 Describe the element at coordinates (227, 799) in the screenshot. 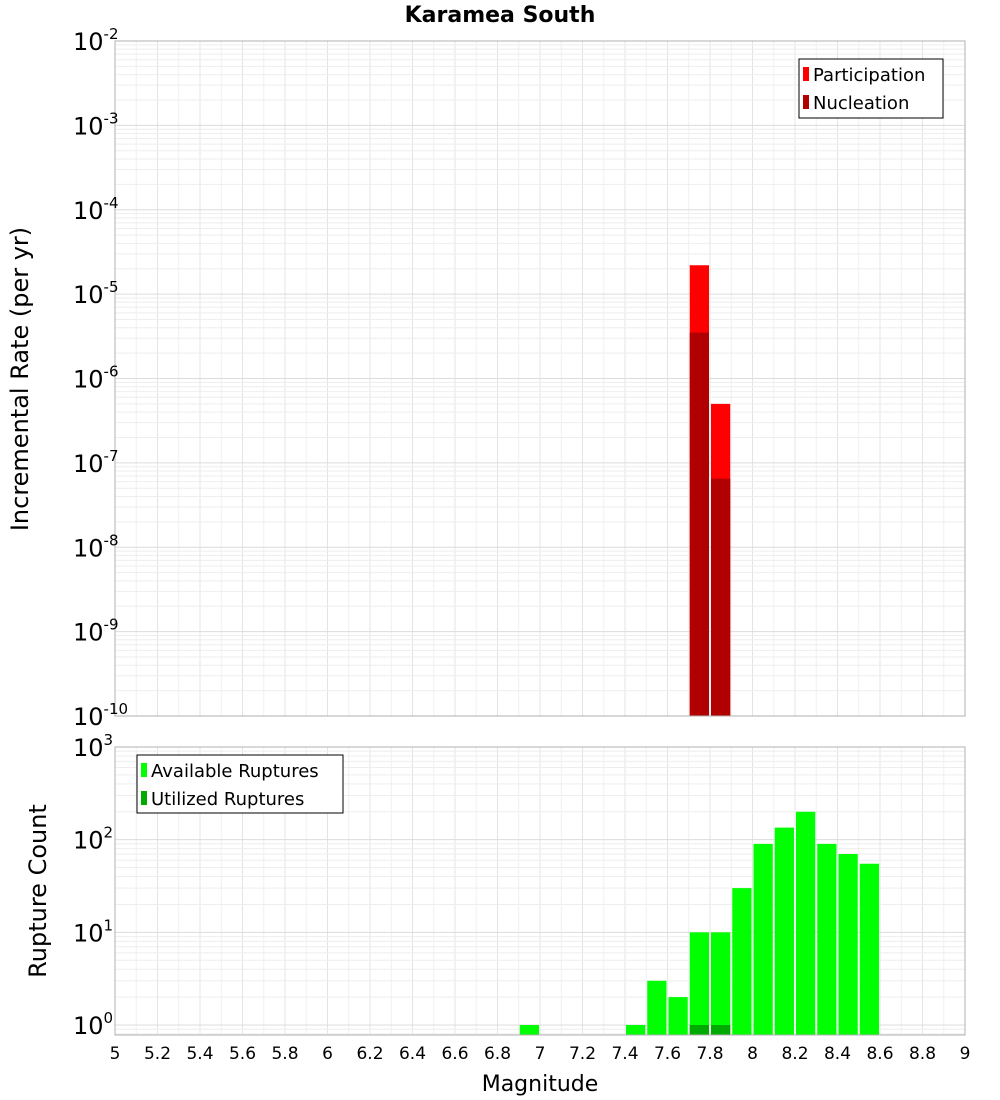

I see `bottom-legend-label: Utilized Ruptures` at that location.